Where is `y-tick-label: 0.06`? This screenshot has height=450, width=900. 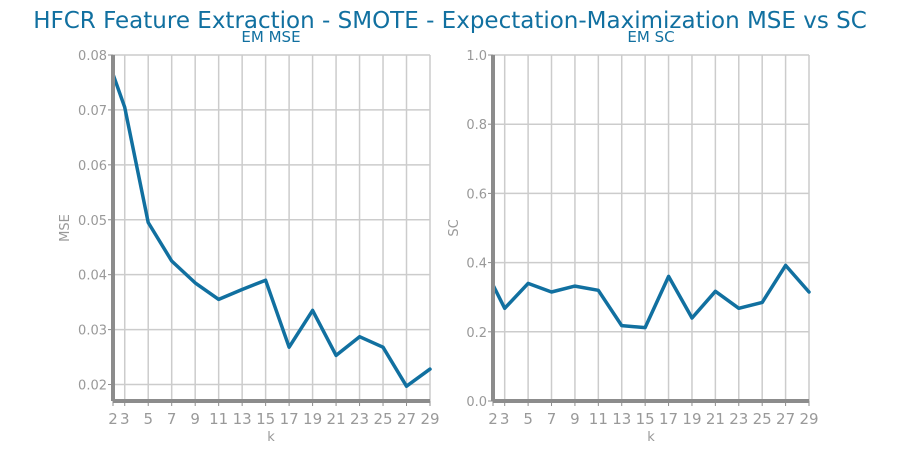
y-tick-label: 0.06 is located at coordinates (92, 166).